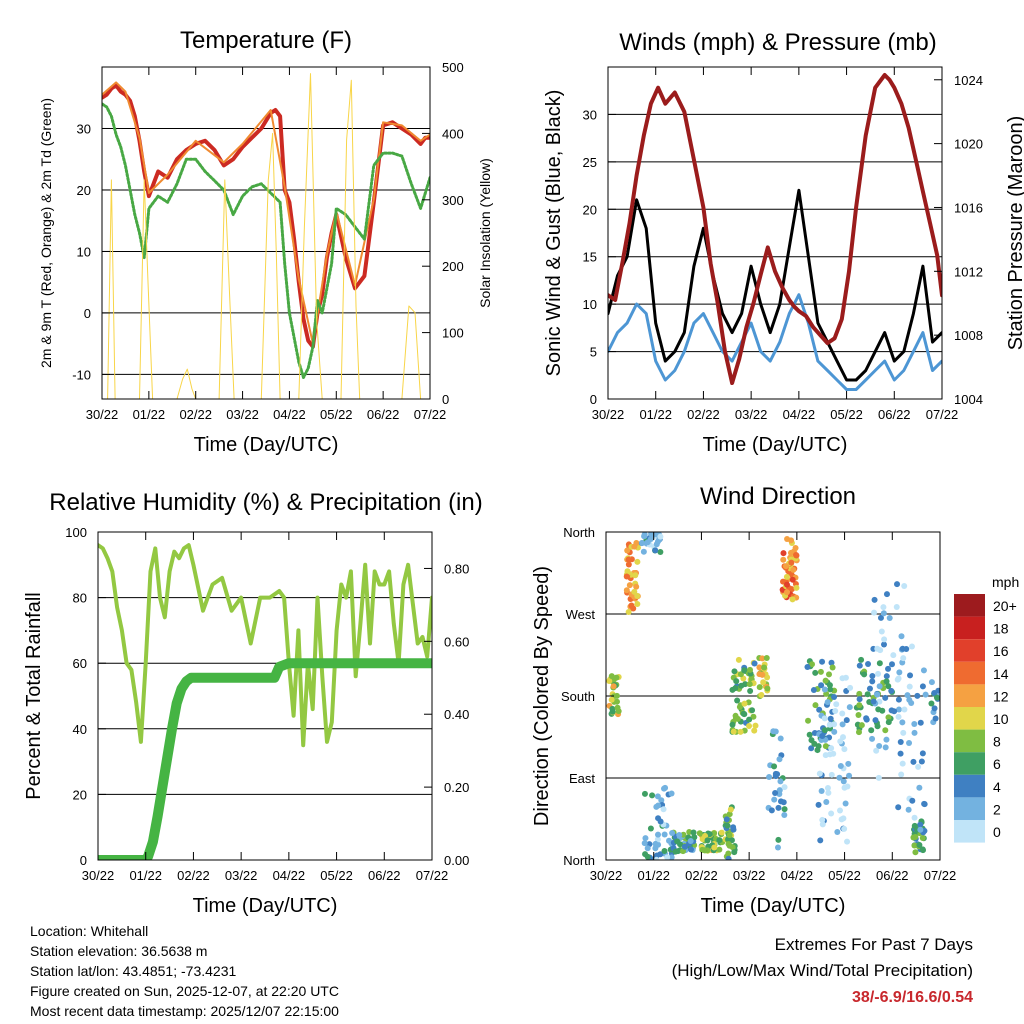 The image size is (1024, 1024). What do you see at coordinates (456, 860) in the screenshot?
I see `humidity-y2tick-label: 0.00` at bounding box center [456, 860].